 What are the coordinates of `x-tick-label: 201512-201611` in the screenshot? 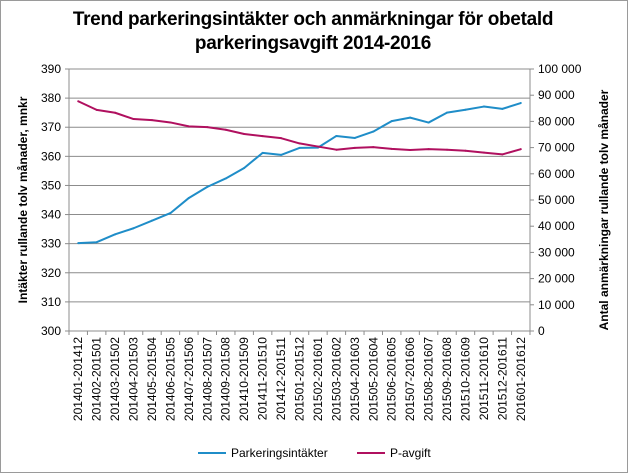 It's located at (502, 379).